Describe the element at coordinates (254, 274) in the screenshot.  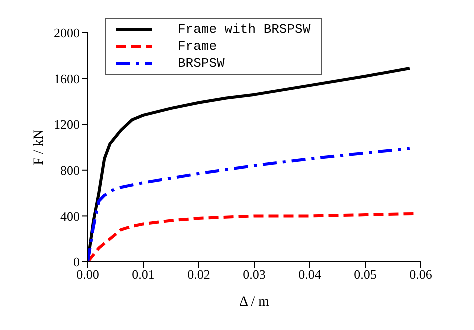
I see `x-tick-label: 0.03` at that location.